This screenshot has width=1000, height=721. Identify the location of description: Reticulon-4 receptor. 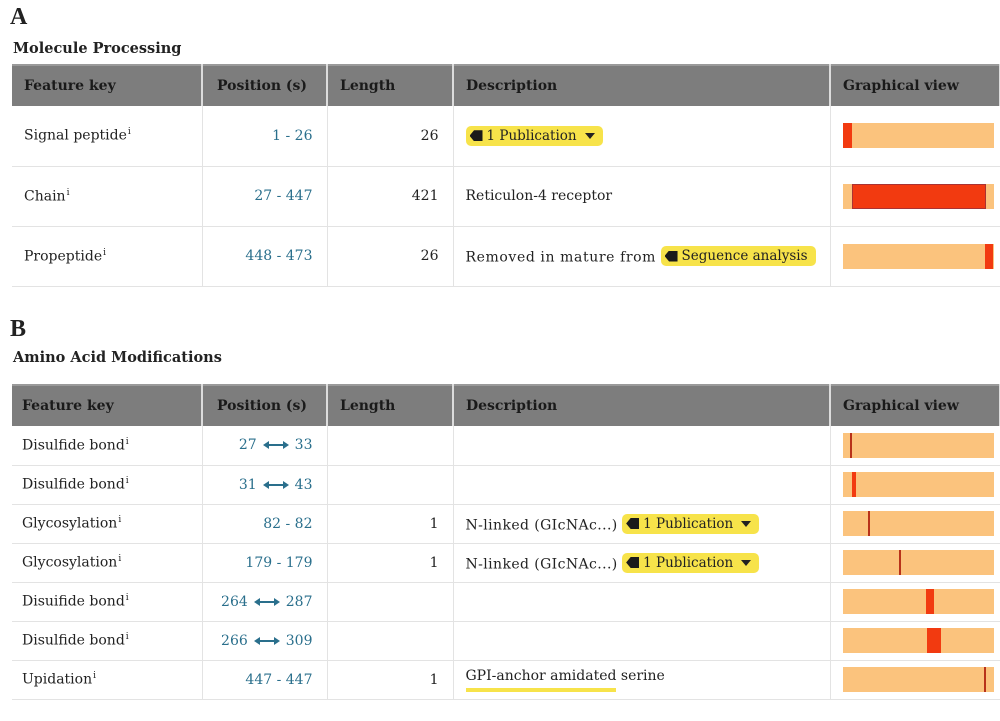
(642, 196).